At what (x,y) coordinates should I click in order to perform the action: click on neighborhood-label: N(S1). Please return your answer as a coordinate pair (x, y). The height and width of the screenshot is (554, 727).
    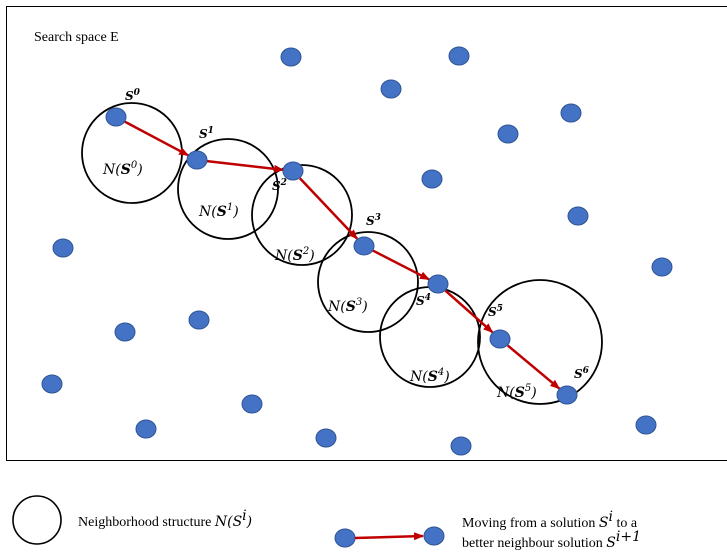
    Looking at the image, I should click on (218, 211).